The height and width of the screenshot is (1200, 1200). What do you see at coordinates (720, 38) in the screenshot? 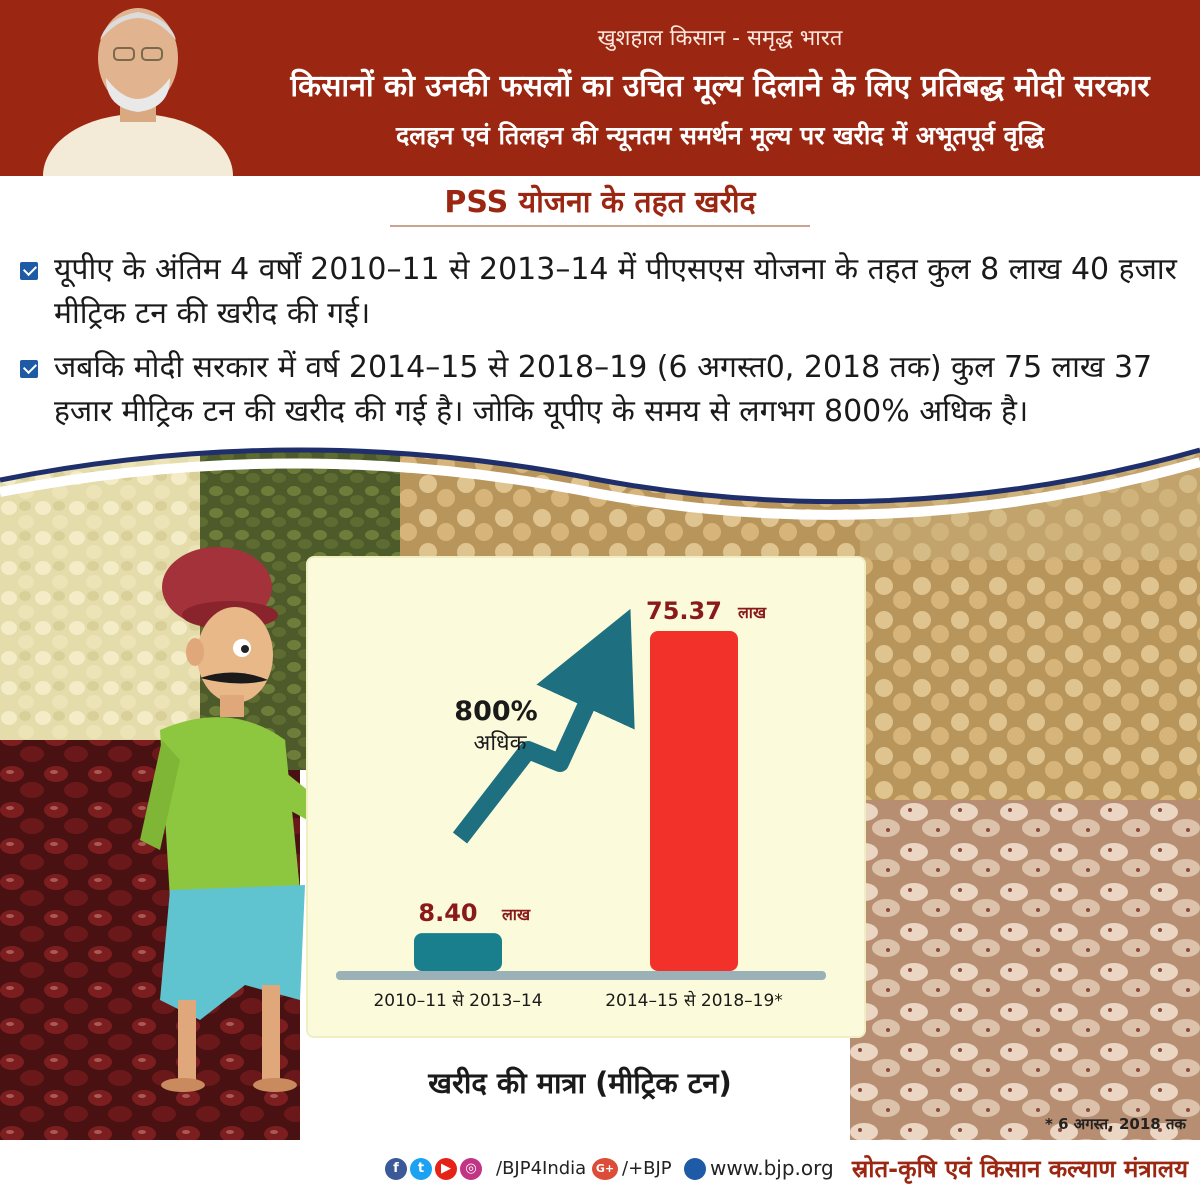
I see `tagline: खुशहाल किसान - समृद्ध भारत` at bounding box center [720, 38].